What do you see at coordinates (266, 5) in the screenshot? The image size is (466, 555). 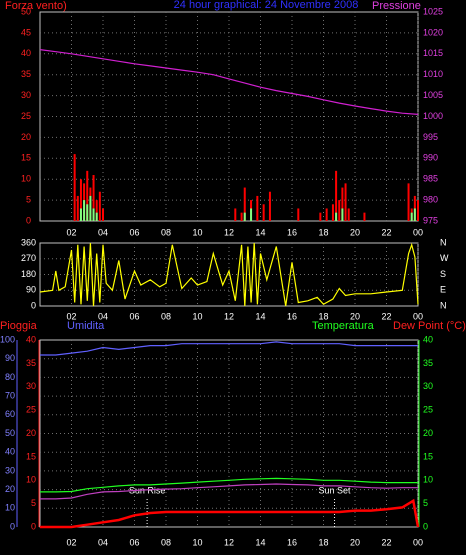 I see `chart-title: 24 hour graphical: 24 Novembre 2008` at bounding box center [266, 5].